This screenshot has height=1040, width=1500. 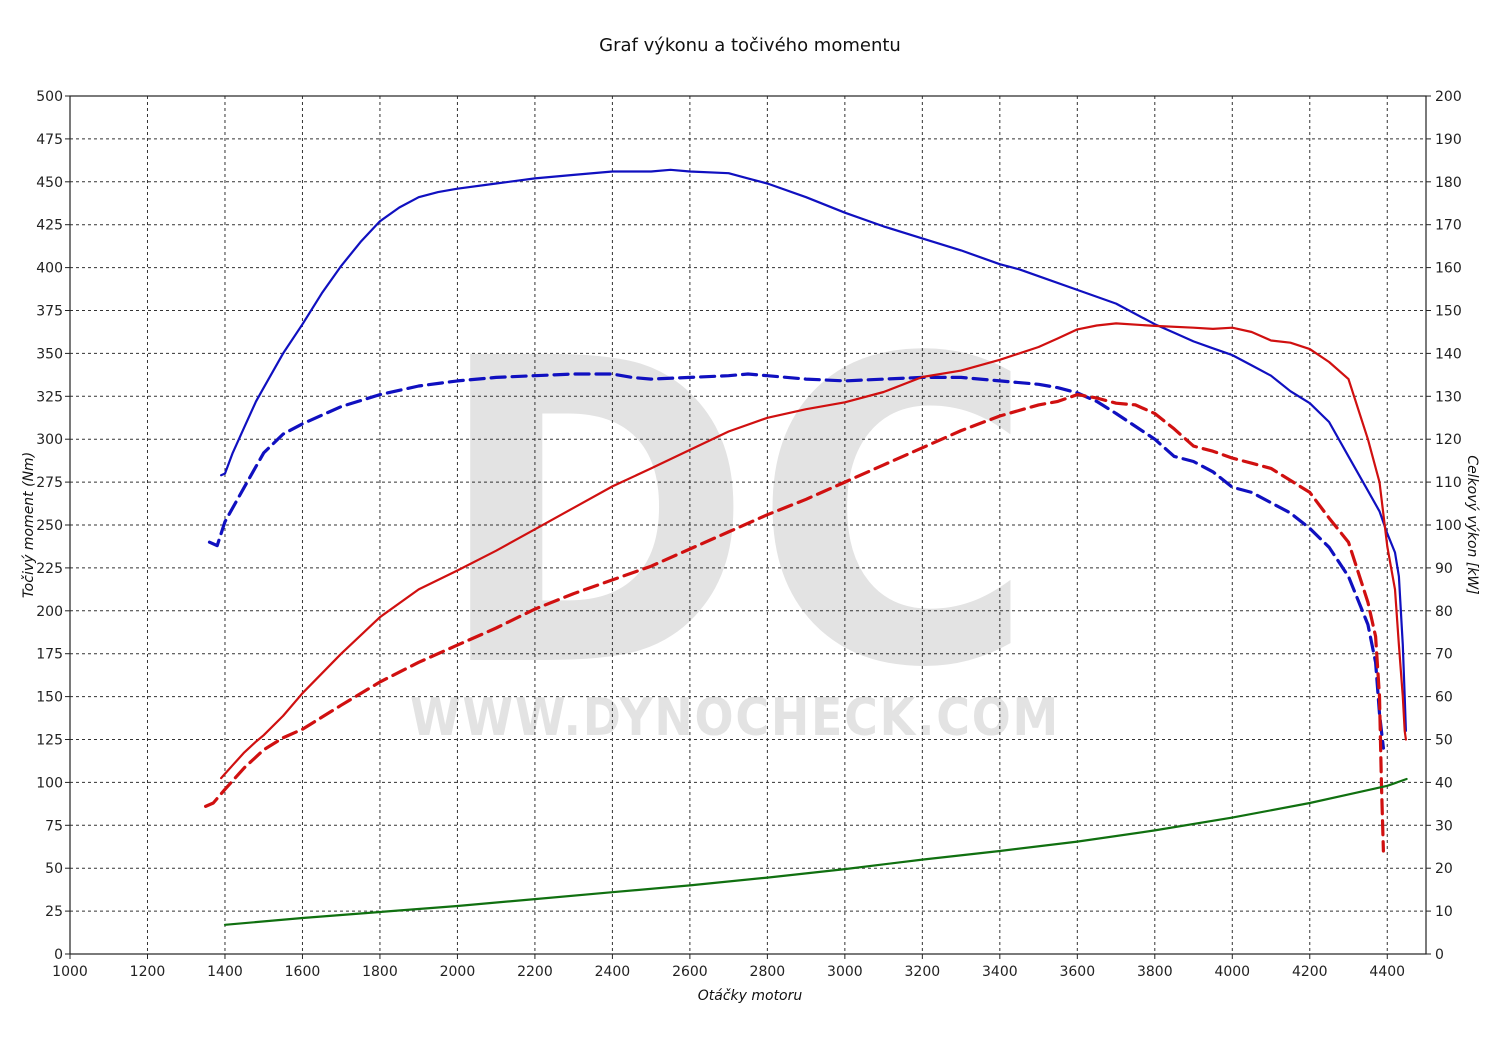 I want to click on y-right-tick-label: 110, so click(x=1448, y=483).